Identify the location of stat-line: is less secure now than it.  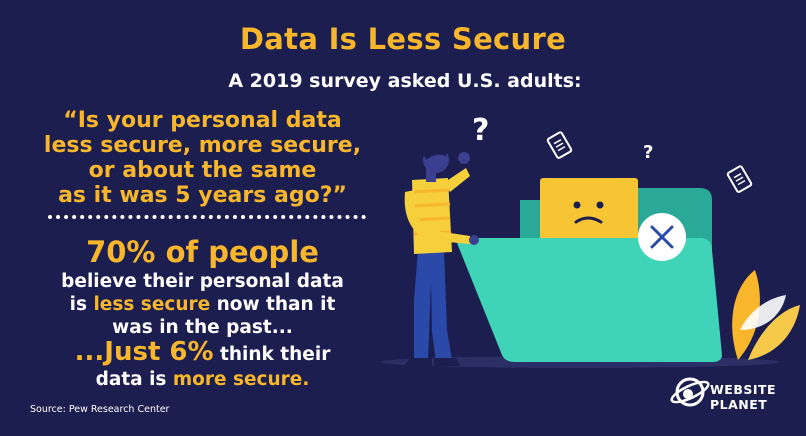
(202, 304).